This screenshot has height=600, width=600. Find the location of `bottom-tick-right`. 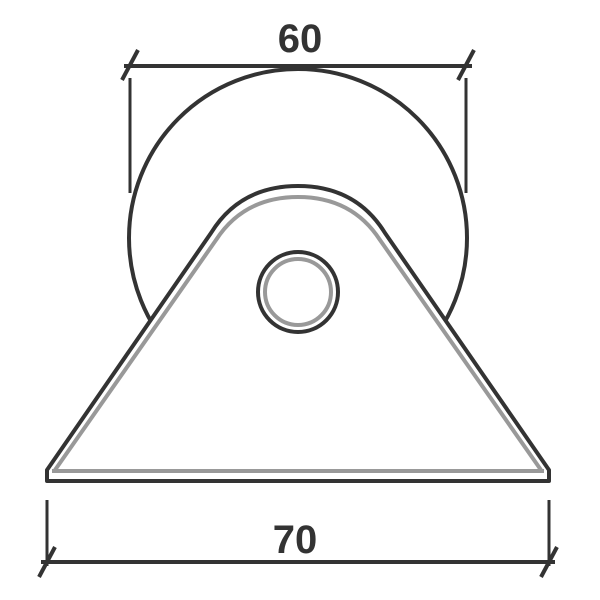

bottom-tick-right is located at coordinates (549, 562).